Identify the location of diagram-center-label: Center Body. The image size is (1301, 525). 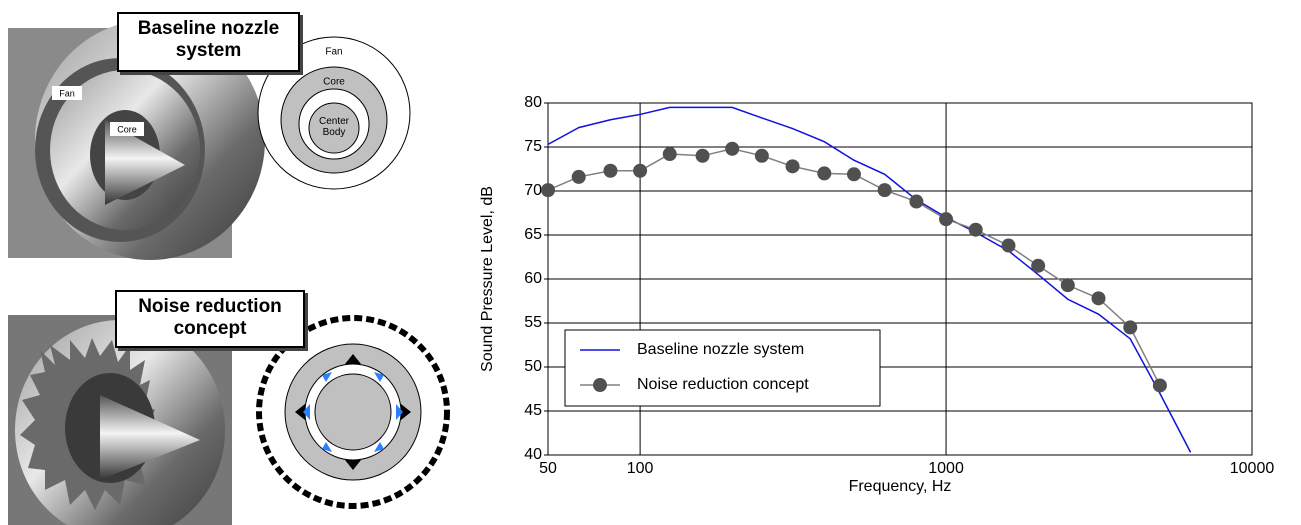
(333, 127).